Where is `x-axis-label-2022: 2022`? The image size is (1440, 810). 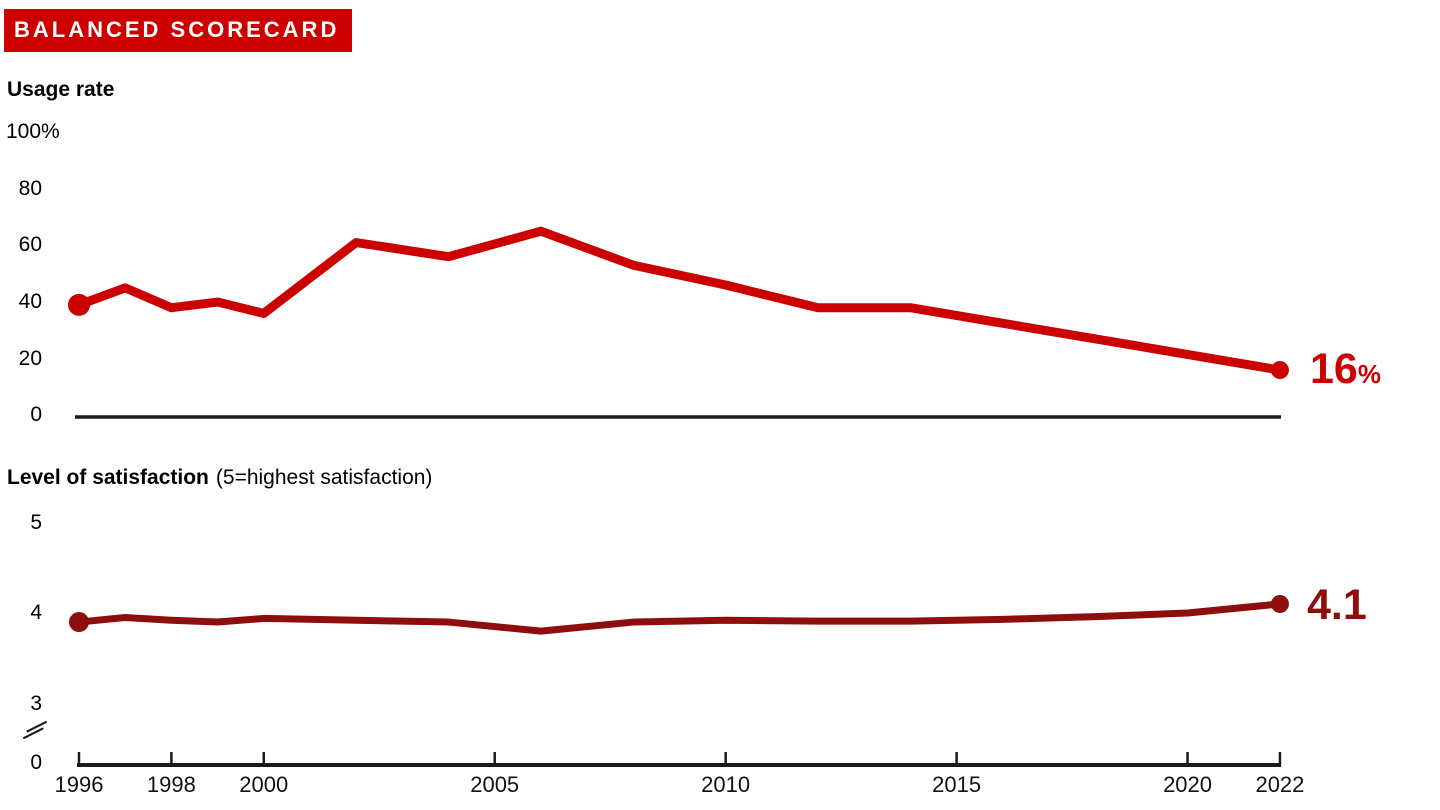
x-axis-label-2022: 2022 is located at coordinates (1280, 784).